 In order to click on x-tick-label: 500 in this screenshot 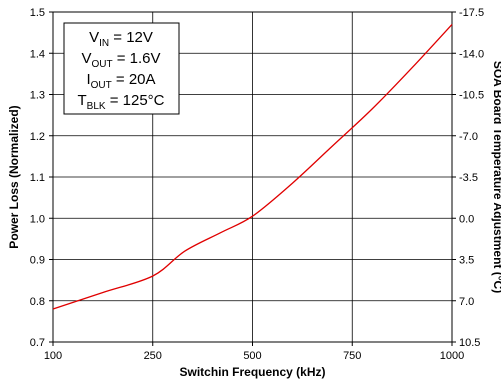, I will do `click(252, 356)`.